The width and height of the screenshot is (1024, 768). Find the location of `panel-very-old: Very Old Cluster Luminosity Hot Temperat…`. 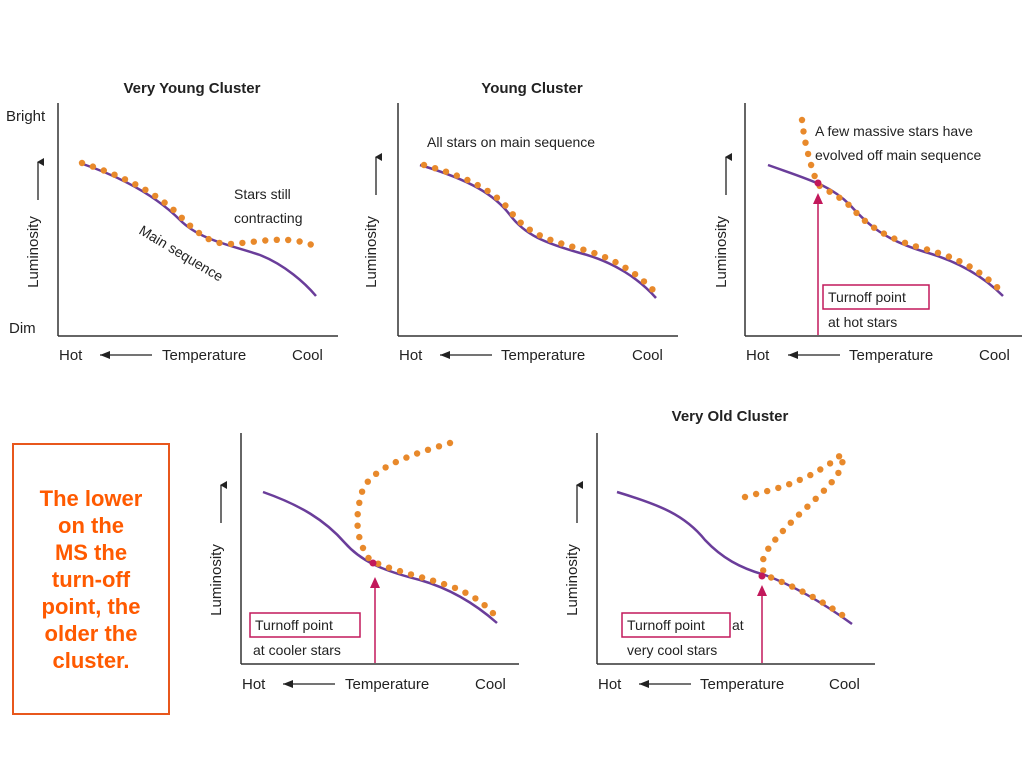

panel-very-old: Very Old Cluster Luminosity Hot Temperat… is located at coordinates (719, 550).